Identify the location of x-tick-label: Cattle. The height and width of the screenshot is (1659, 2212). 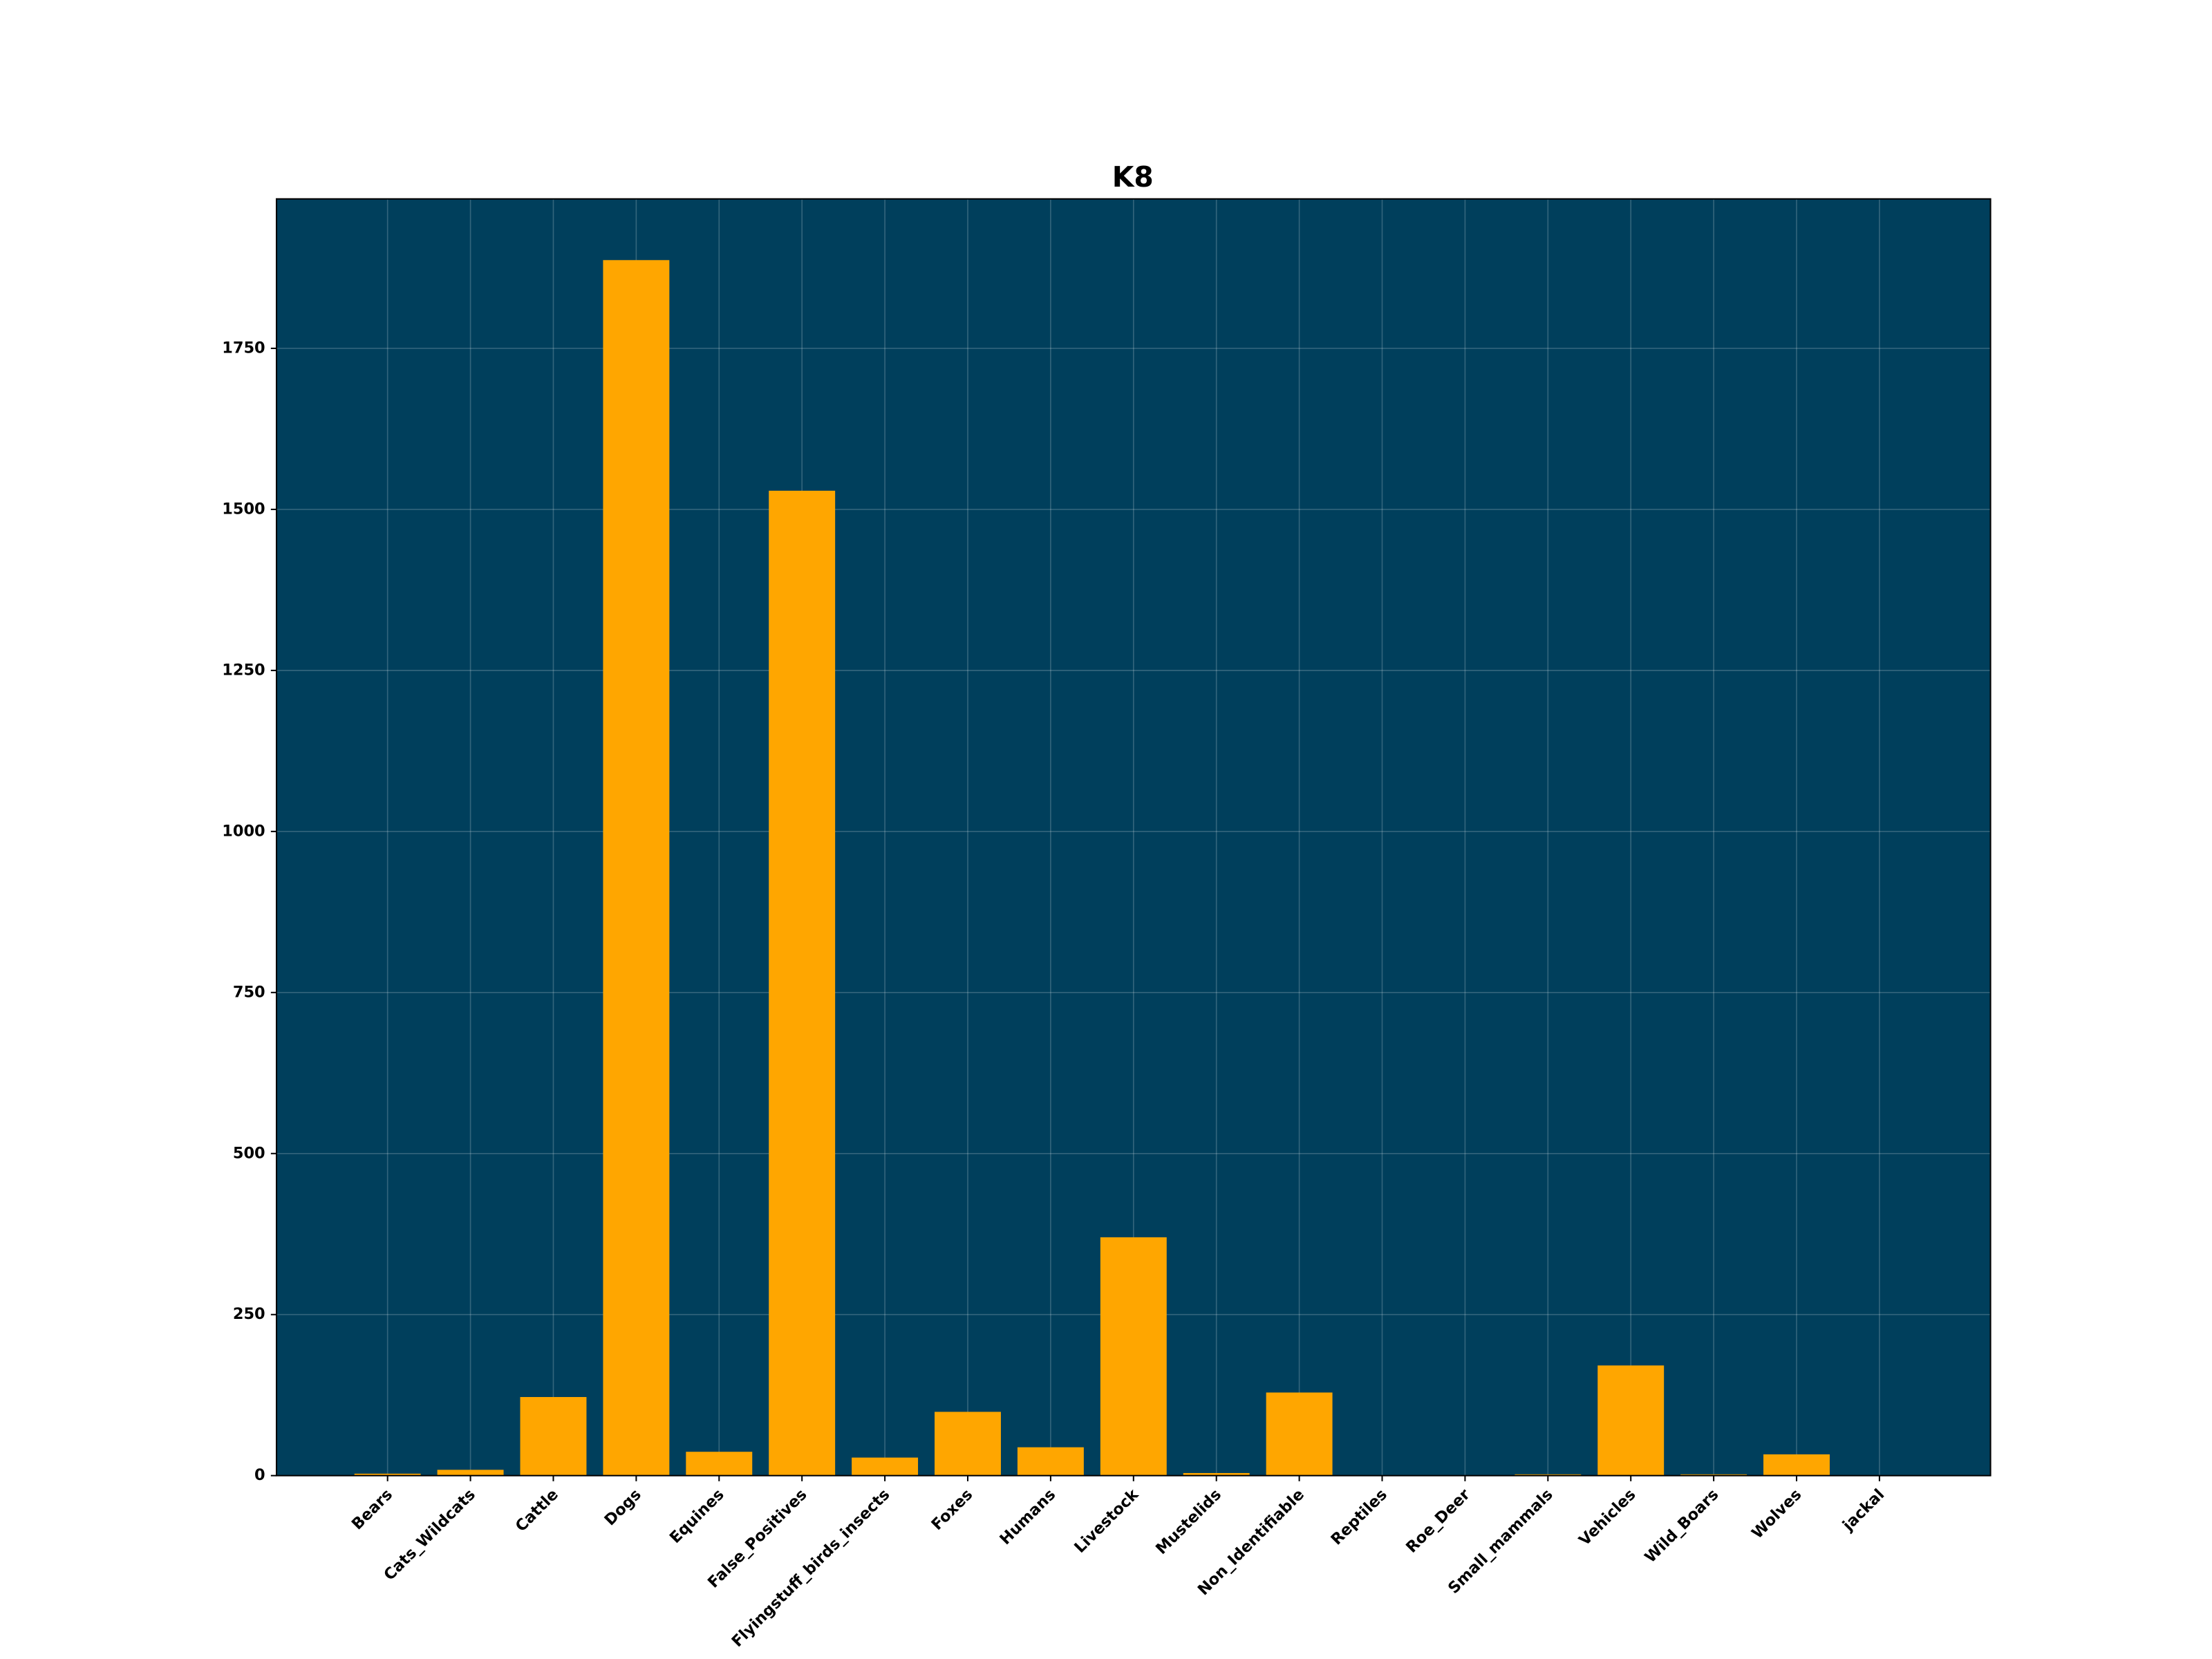
(537, 1510).